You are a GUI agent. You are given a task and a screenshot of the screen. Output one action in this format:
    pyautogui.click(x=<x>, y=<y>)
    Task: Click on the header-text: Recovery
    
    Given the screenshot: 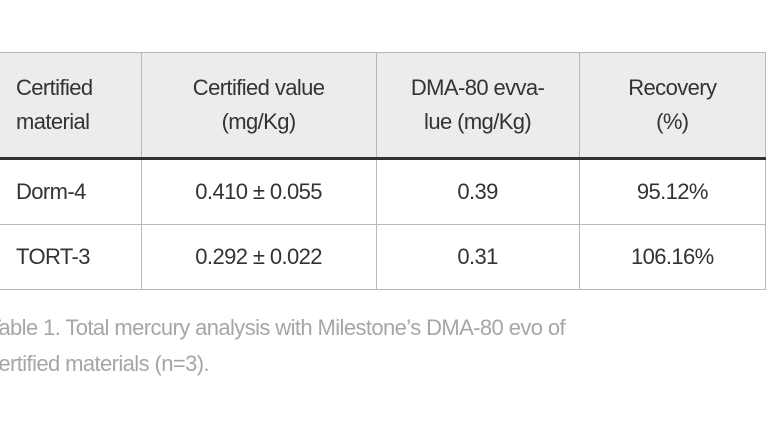 What is the action you would take?
    pyautogui.click(x=672, y=87)
    